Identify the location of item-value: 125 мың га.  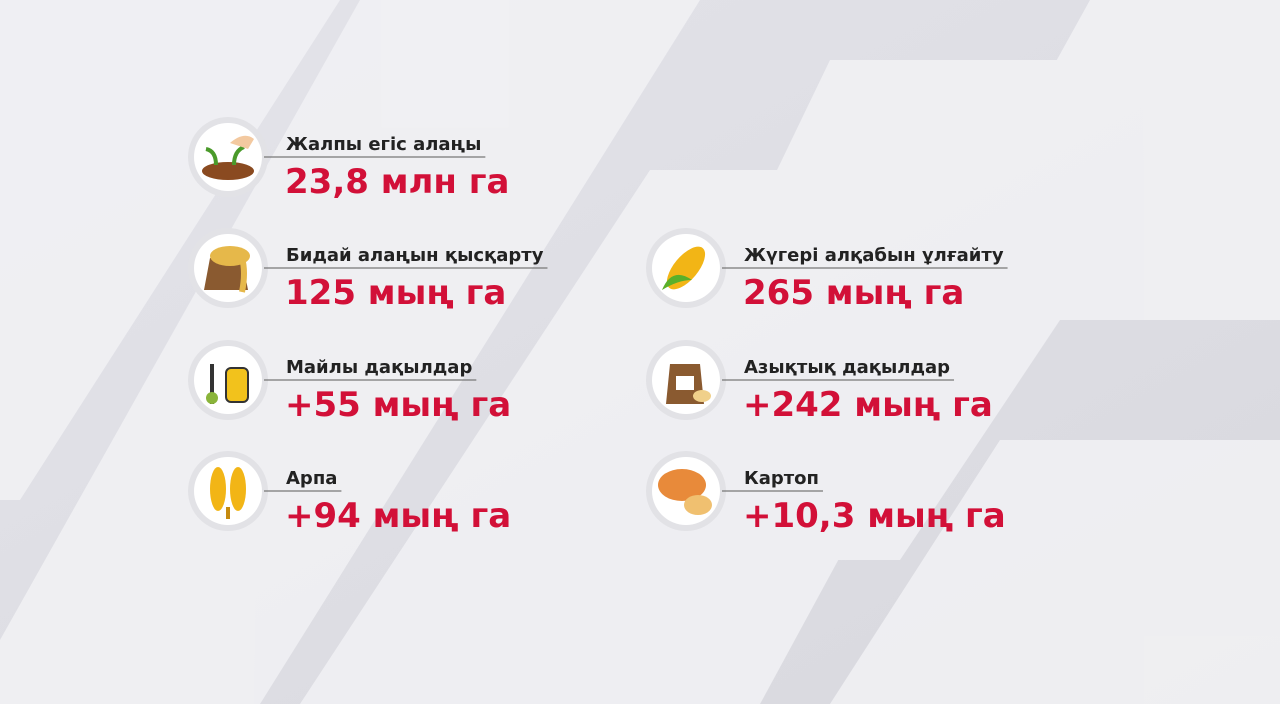
(395, 293).